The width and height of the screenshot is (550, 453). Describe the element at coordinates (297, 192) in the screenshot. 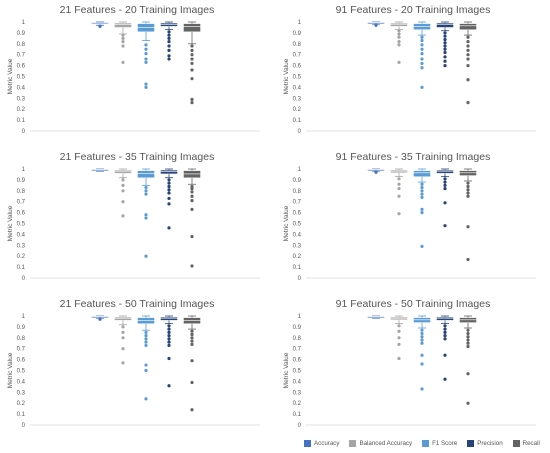

I see `y-tick-label: 0.8` at that location.